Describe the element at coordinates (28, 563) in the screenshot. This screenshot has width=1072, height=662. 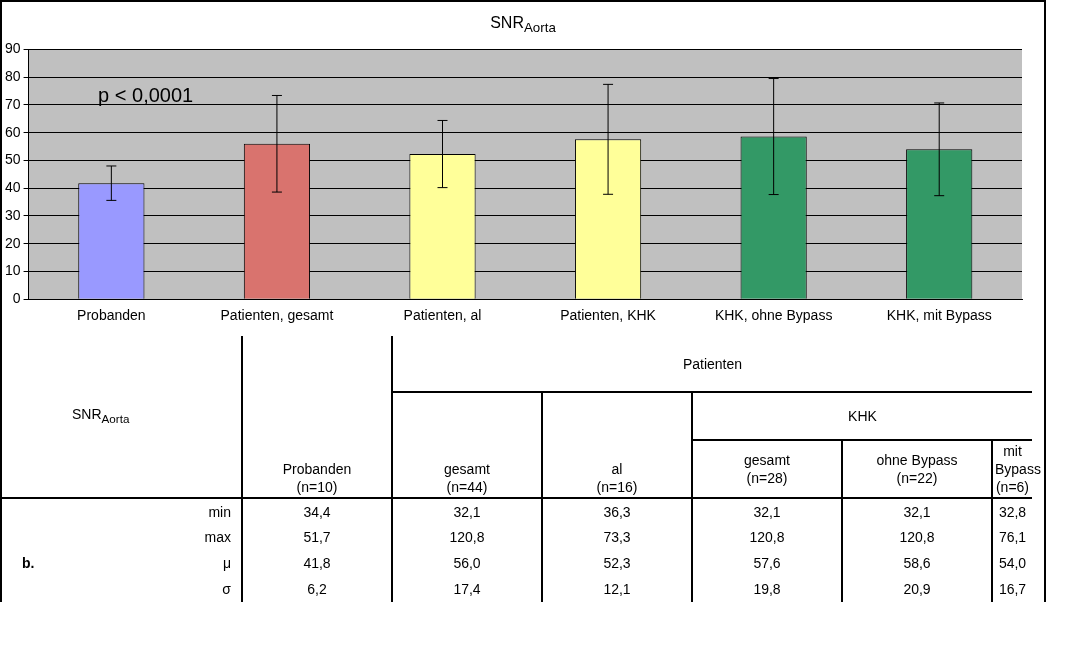
I see `text: b.` at that location.